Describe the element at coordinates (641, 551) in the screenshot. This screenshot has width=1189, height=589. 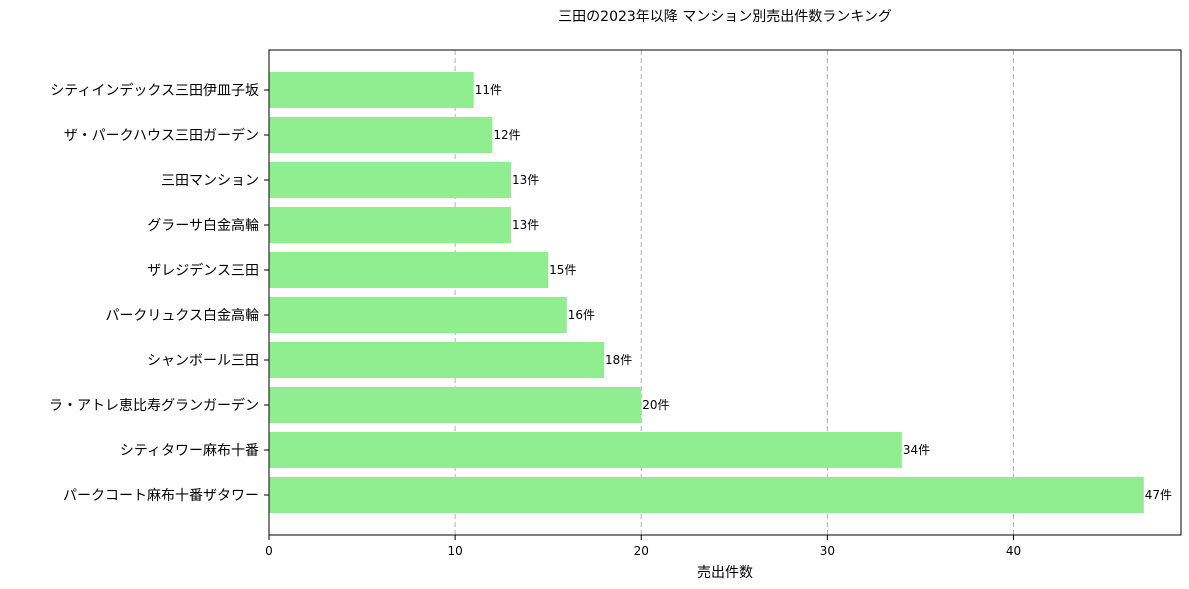
I see `x-tick-label: 20` at that location.